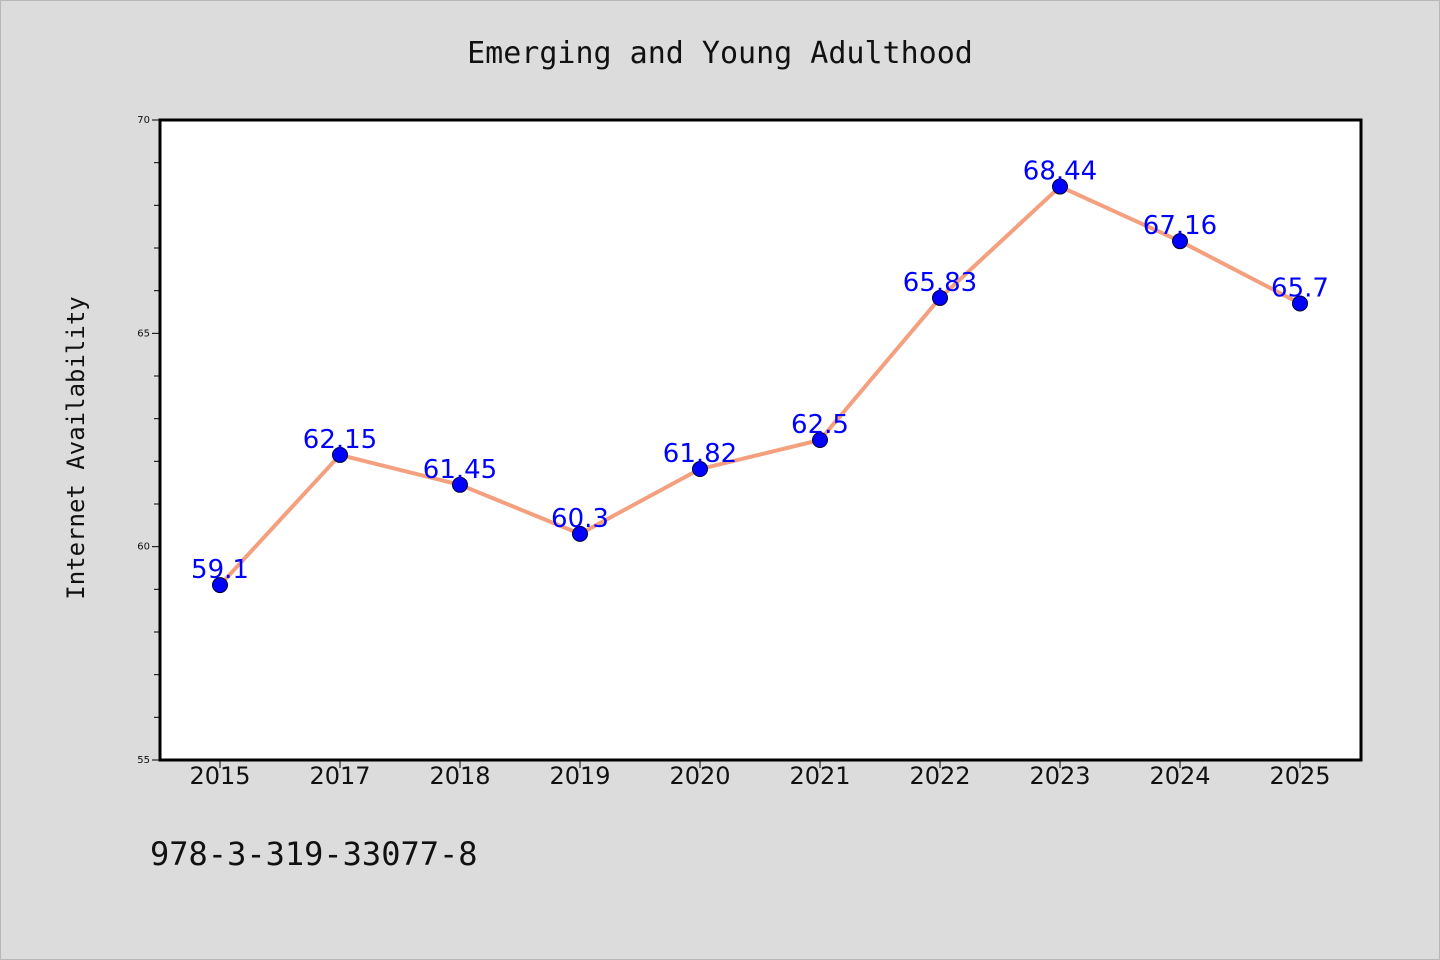 Image resolution: width=1440 pixels, height=960 pixels. Describe the element at coordinates (143, 120) in the screenshot. I see `y-tick-label: 70` at that location.